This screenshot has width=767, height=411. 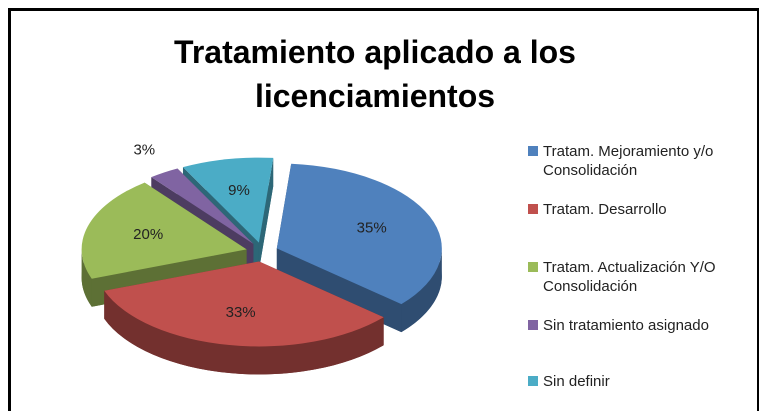 I want to click on legend-label: Sin definir, so click(x=576, y=381).